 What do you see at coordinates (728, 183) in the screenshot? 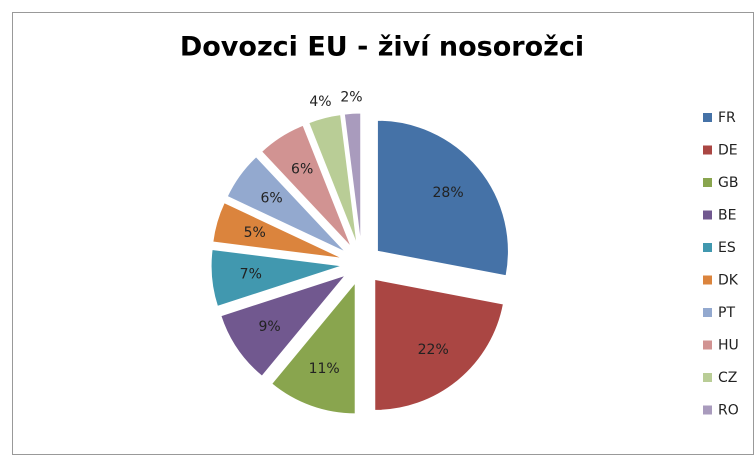
I see `legend-label: GB` at bounding box center [728, 183].